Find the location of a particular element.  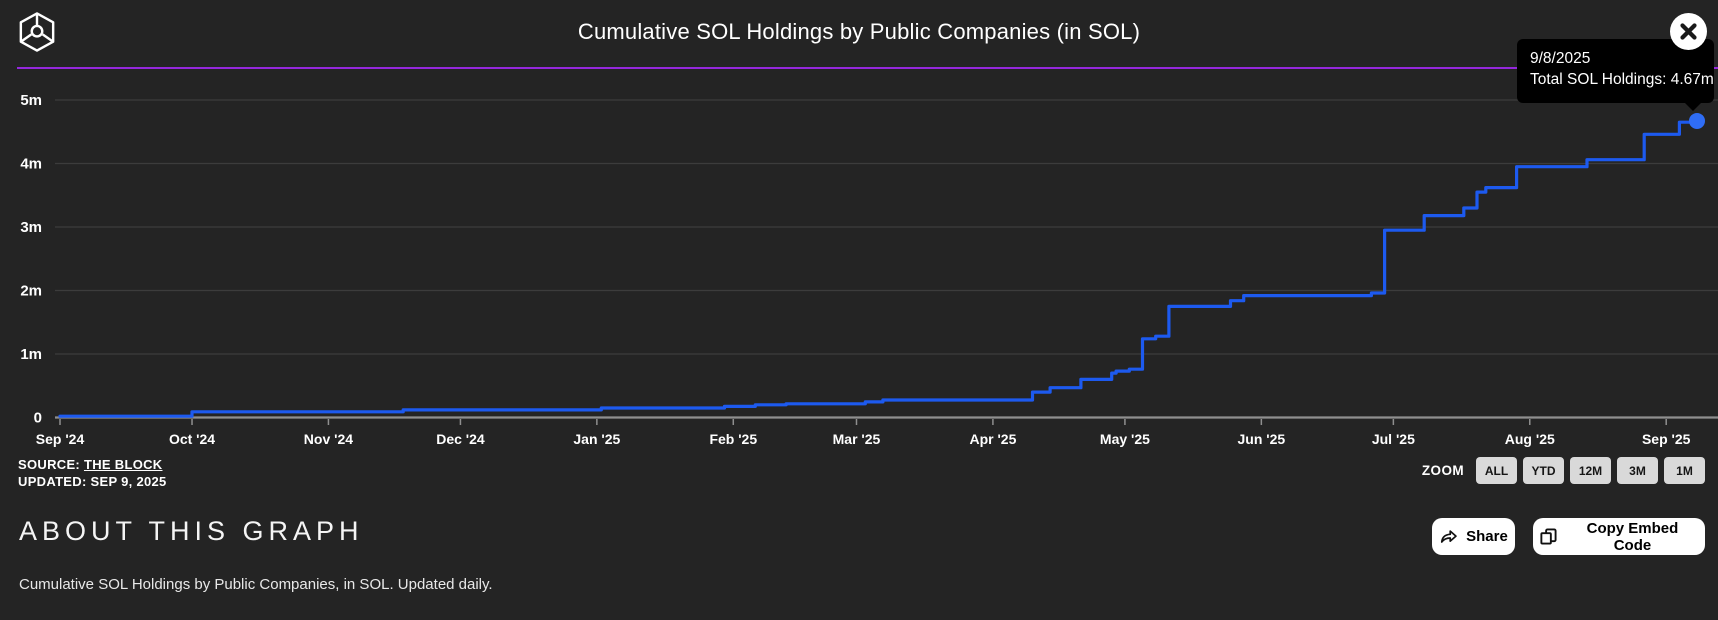

copy-icon is located at coordinates (1548, 536).